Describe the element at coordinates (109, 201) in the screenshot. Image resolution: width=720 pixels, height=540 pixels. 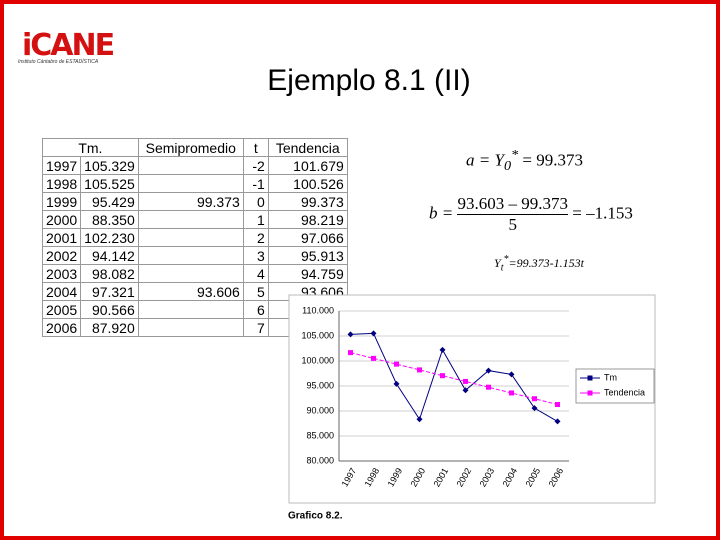
I see `table-cell: 95.429` at that location.